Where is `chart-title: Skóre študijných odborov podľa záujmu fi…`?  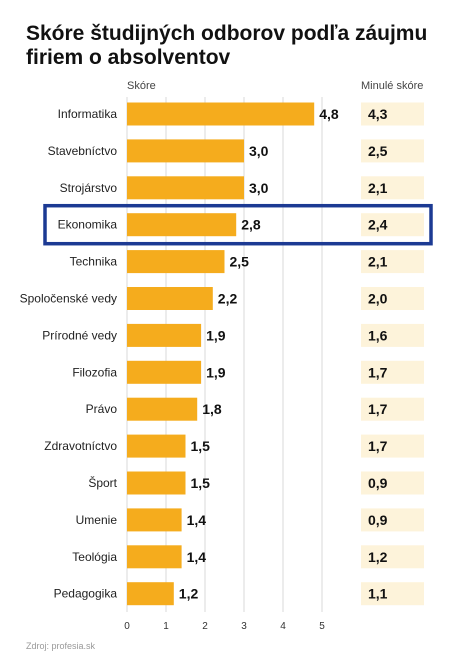
chart-title: Skóre študijných odborov podľa záujmu fi… is located at coordinates (227, 45).